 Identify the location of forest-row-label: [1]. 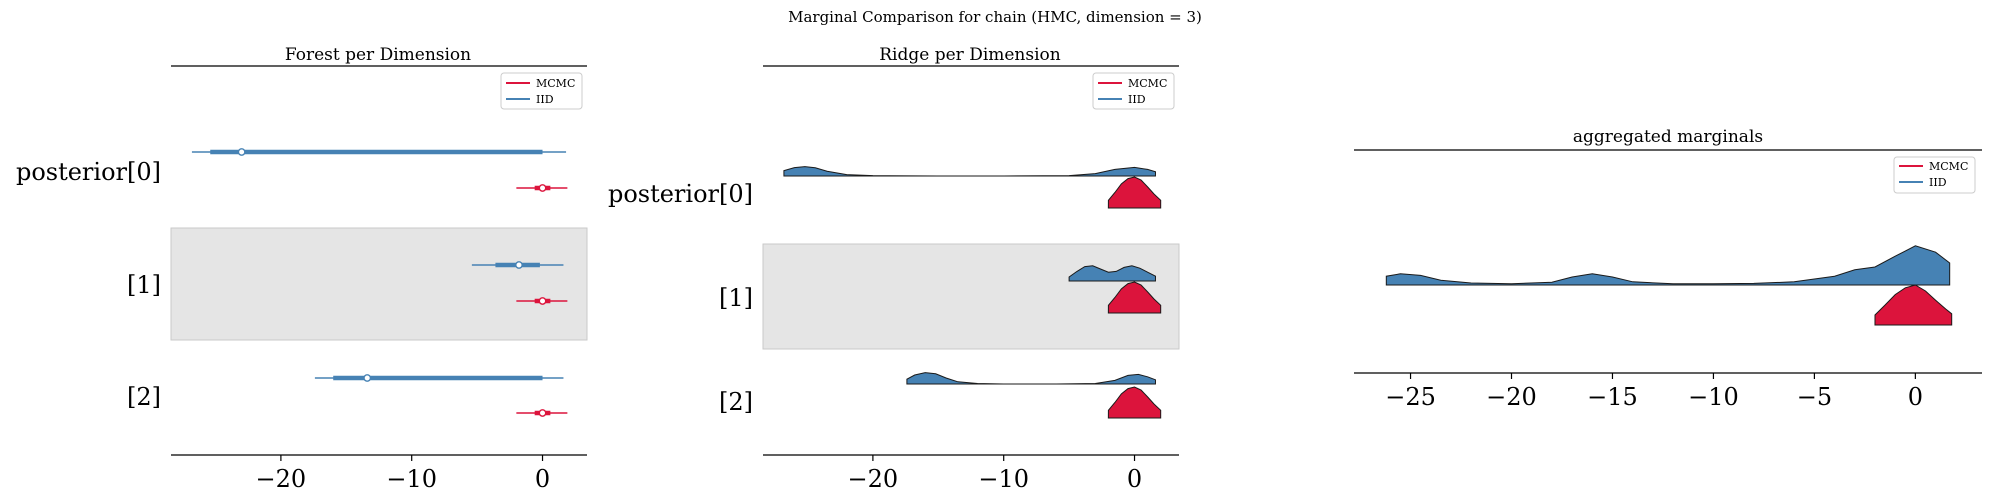
(144, 285).